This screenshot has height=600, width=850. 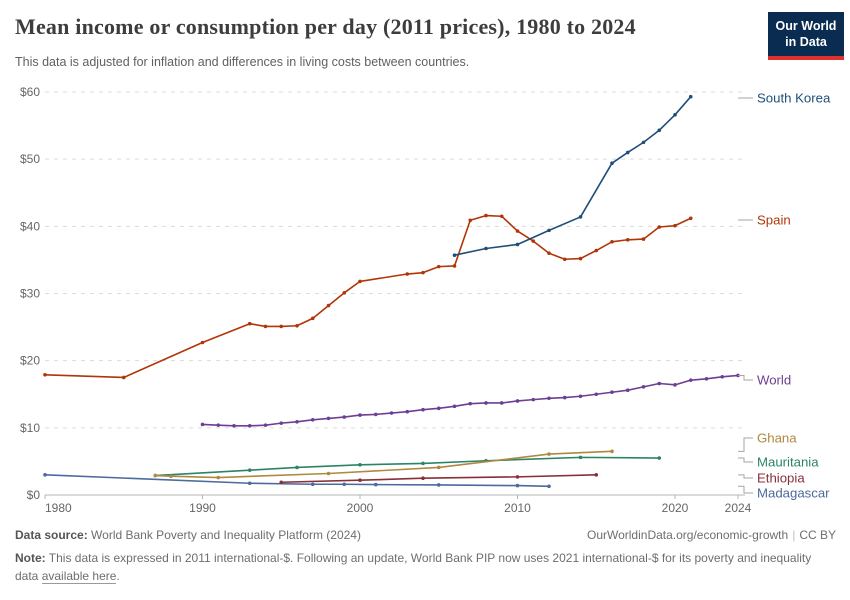 I want to click on legend-label-ghana: Ghana, so click(x=777, y=438).